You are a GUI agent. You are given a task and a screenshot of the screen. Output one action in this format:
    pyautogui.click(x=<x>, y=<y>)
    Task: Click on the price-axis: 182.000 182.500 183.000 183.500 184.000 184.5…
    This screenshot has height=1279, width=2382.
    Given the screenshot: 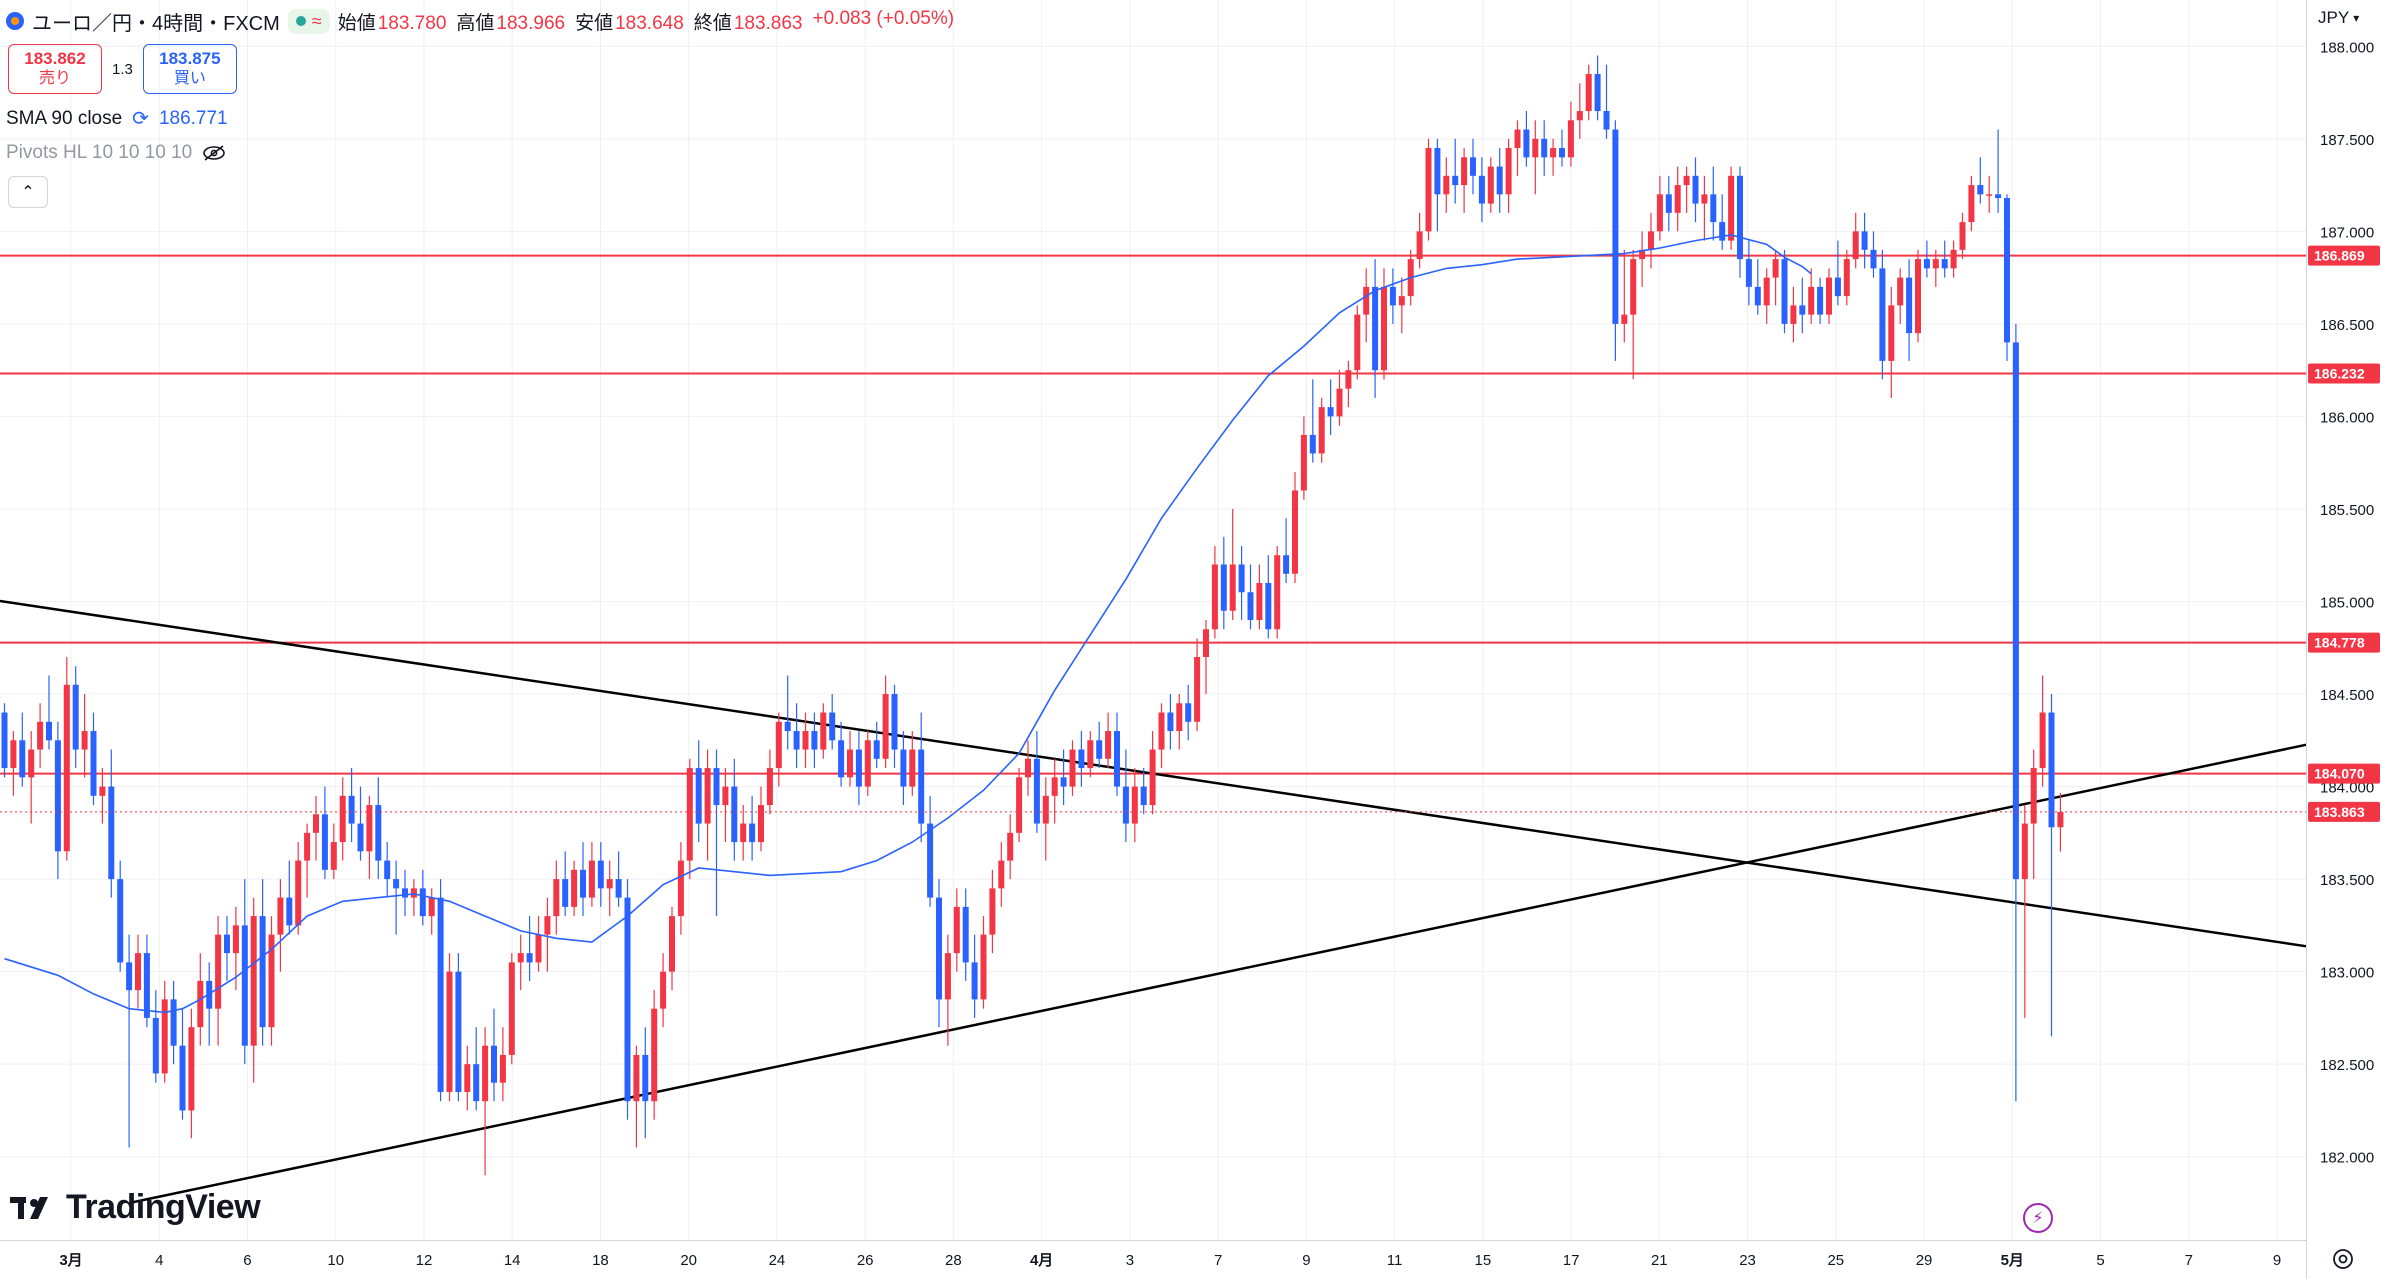 What is the action you would take?
    pyautogui.click(x=2344, y=639)
    